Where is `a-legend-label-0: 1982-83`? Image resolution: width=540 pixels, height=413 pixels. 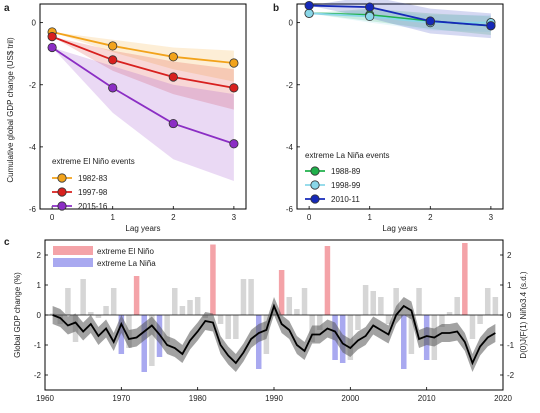
a-legend-label-0: 1982-83 is located at coordinates (93, 178).